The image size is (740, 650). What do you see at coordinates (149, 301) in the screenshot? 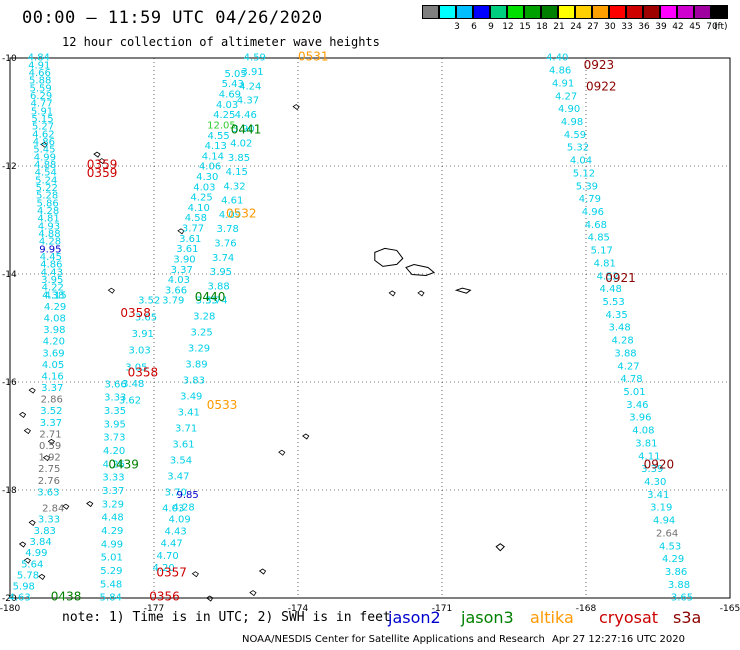
I see `wave-height-label: 3.52` at bounding box center [149, 301].